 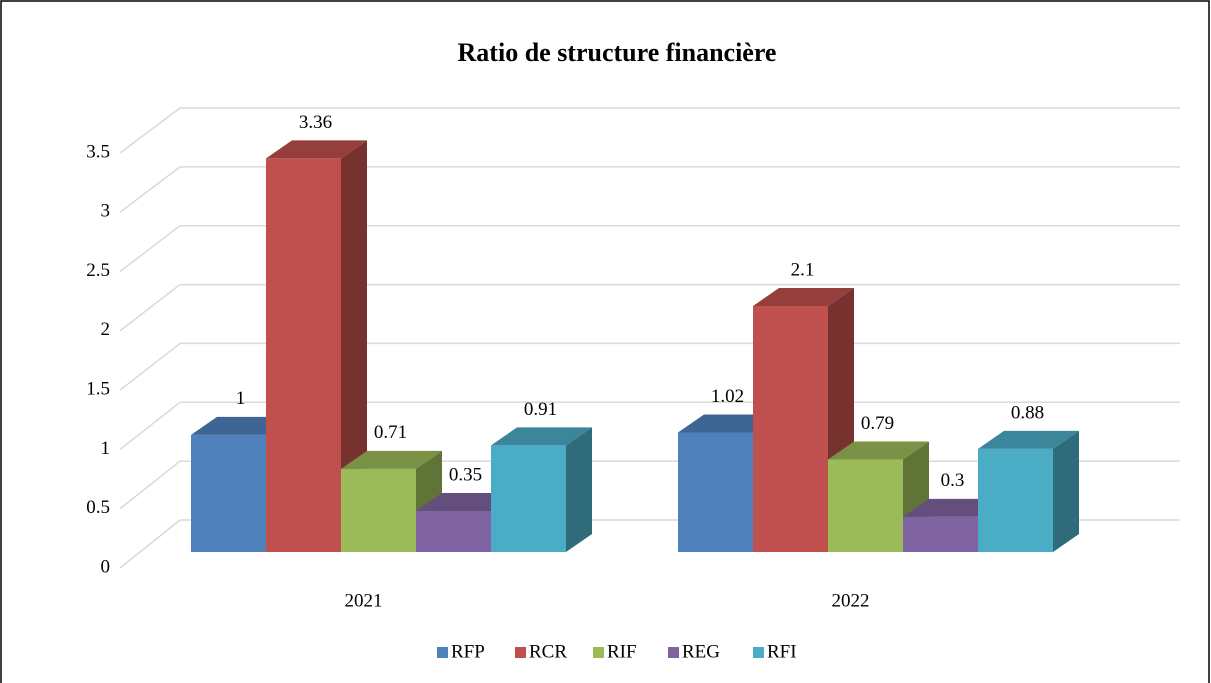 I want to click on x-tick-label: 2021, so click(x=364, y=600).